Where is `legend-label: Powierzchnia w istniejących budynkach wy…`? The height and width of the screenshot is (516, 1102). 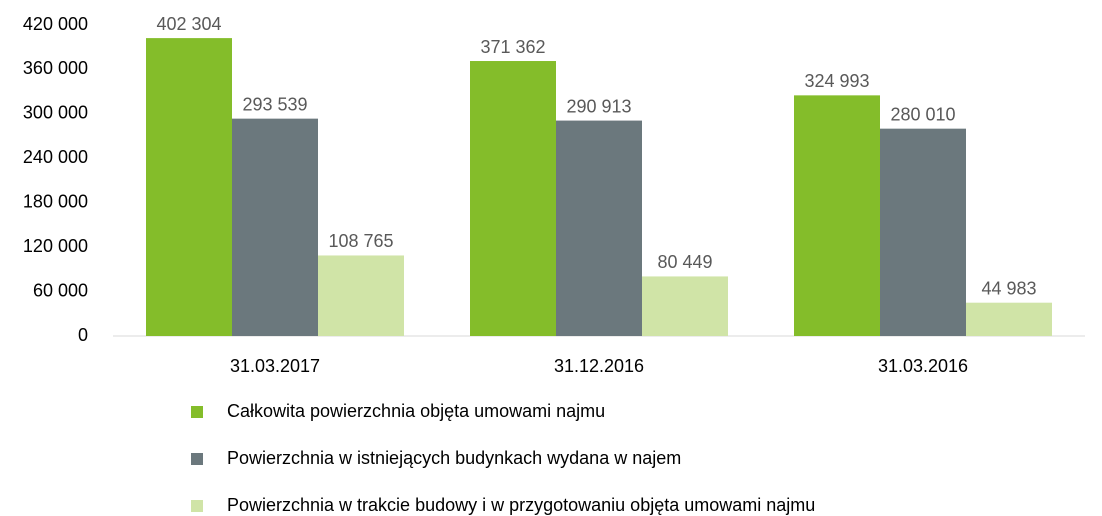 legend-label: Powierzchnia w istniejących budynkach wy… is located at coordinates (454, 458).